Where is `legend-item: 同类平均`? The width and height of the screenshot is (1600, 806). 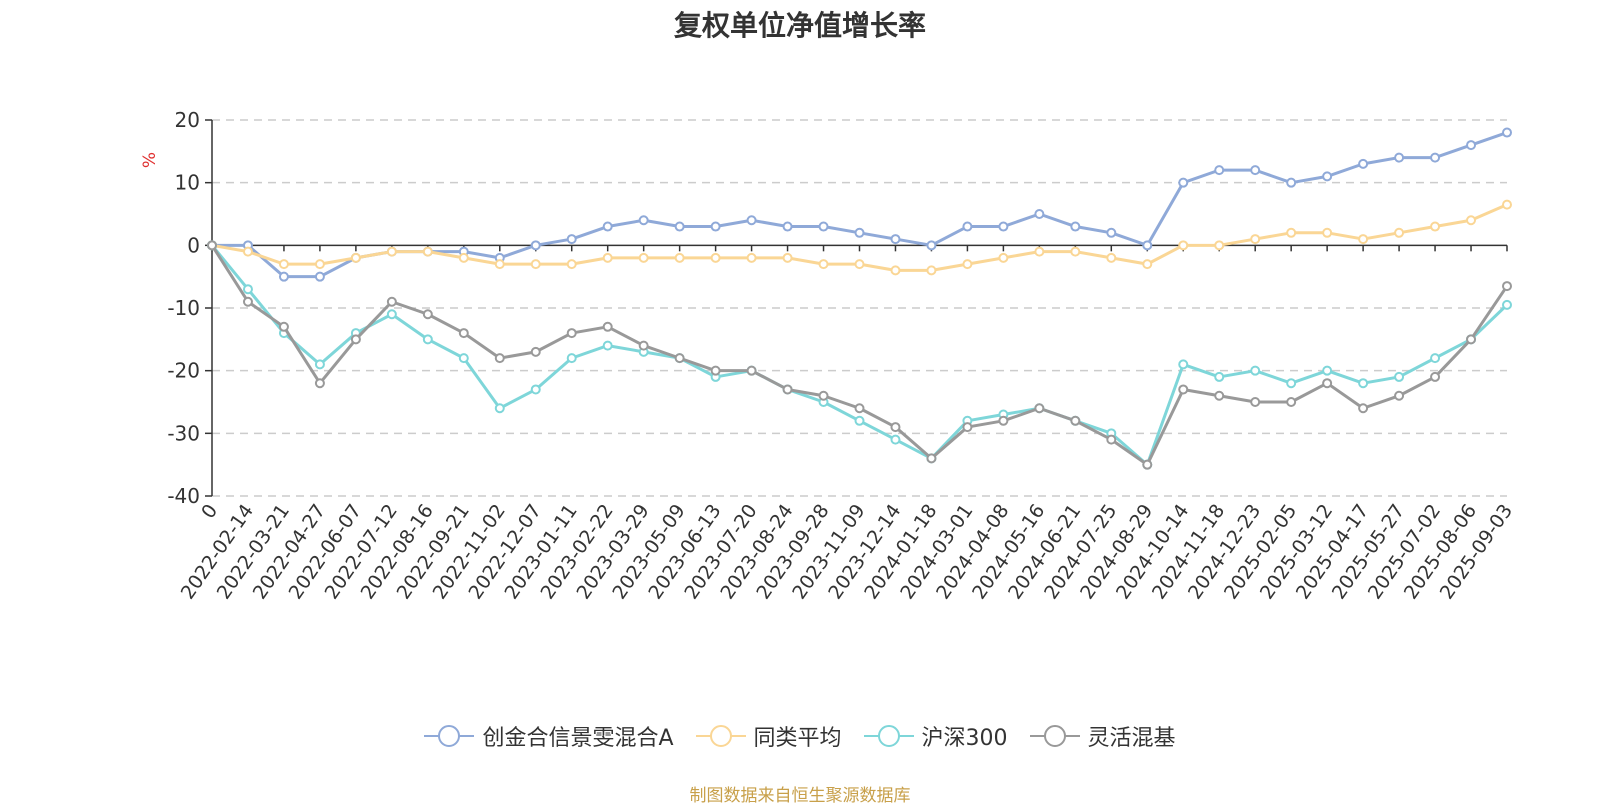
legend-item: 同类平均 is located at coordinates (768, 736).